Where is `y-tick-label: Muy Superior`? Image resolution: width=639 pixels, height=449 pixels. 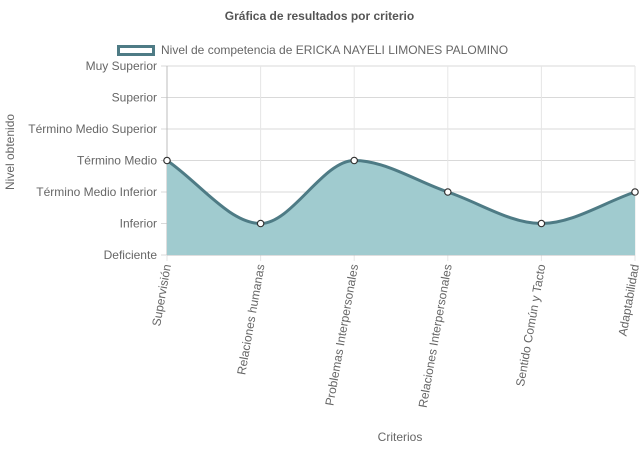 y-tick-label: Muy Superior is located at coordinates (121, 66).